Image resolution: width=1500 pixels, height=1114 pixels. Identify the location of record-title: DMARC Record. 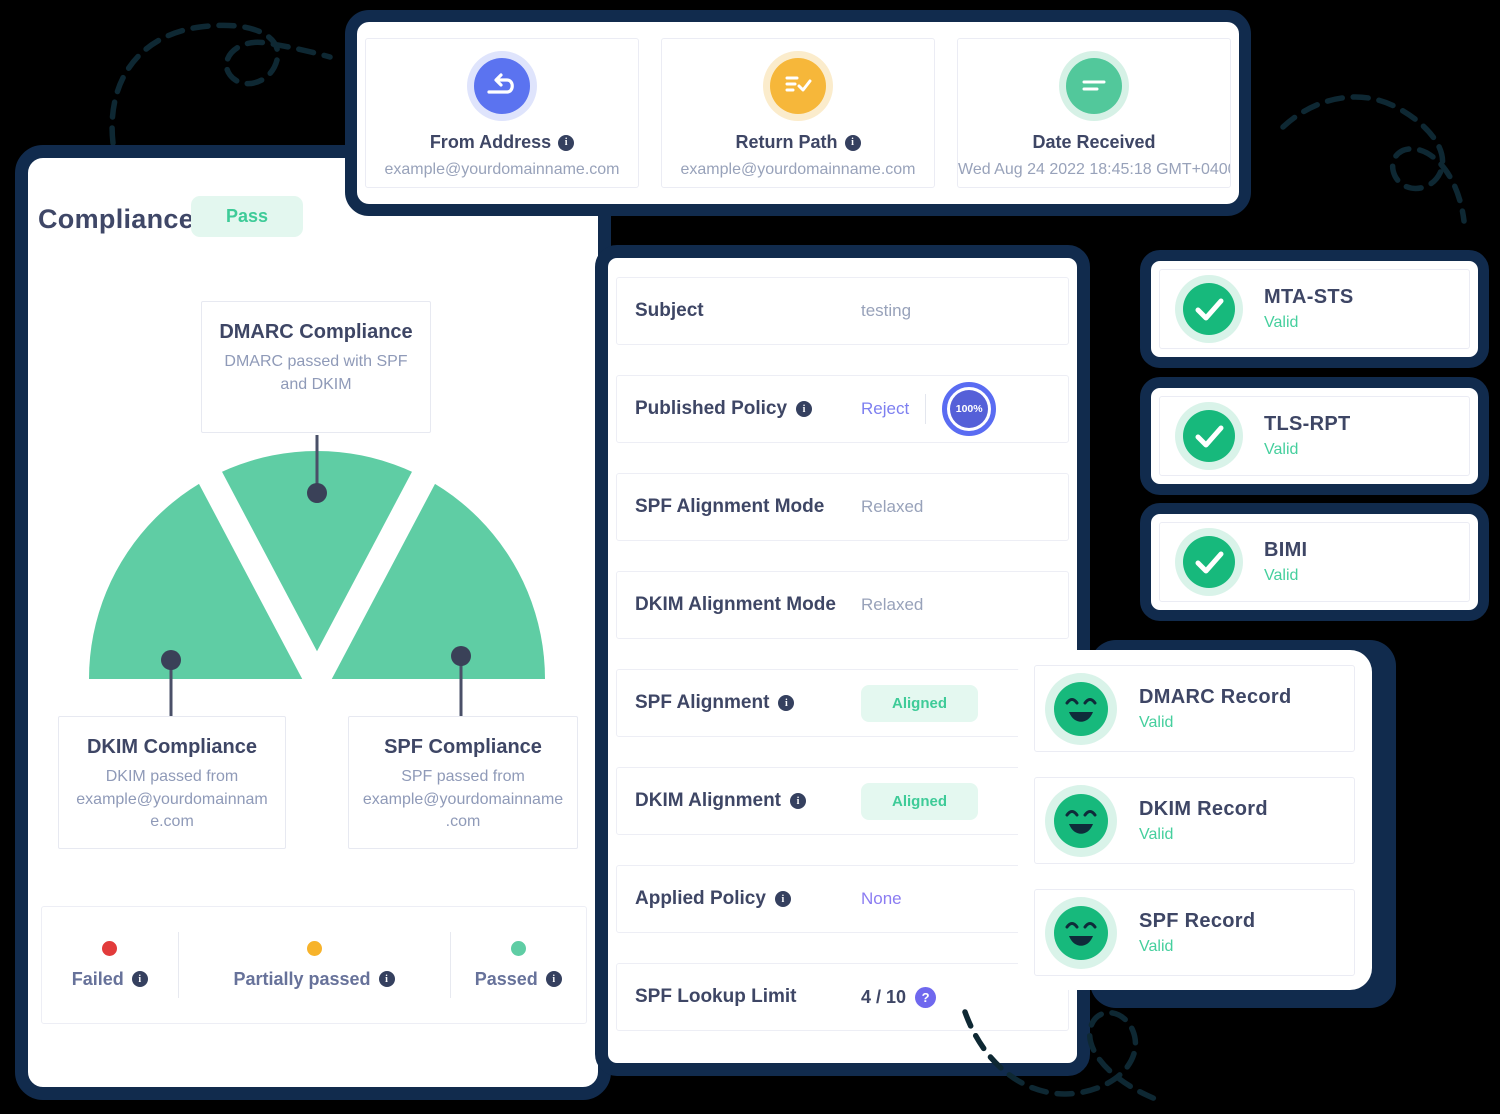
(1215, 696).